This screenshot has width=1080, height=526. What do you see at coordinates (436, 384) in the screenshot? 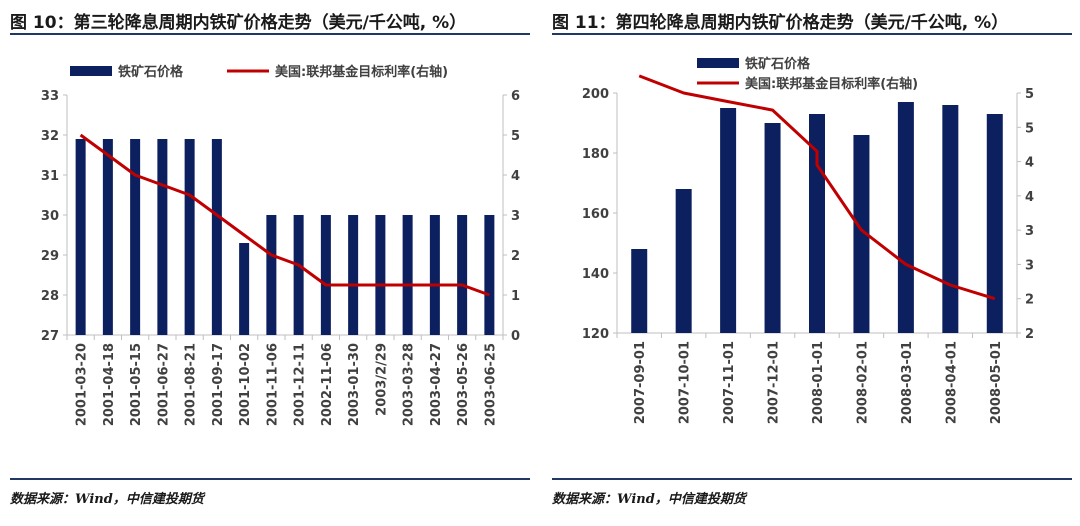
I see `x-axis-category-label: 2003-04-27` at bounding box center [436, 384].